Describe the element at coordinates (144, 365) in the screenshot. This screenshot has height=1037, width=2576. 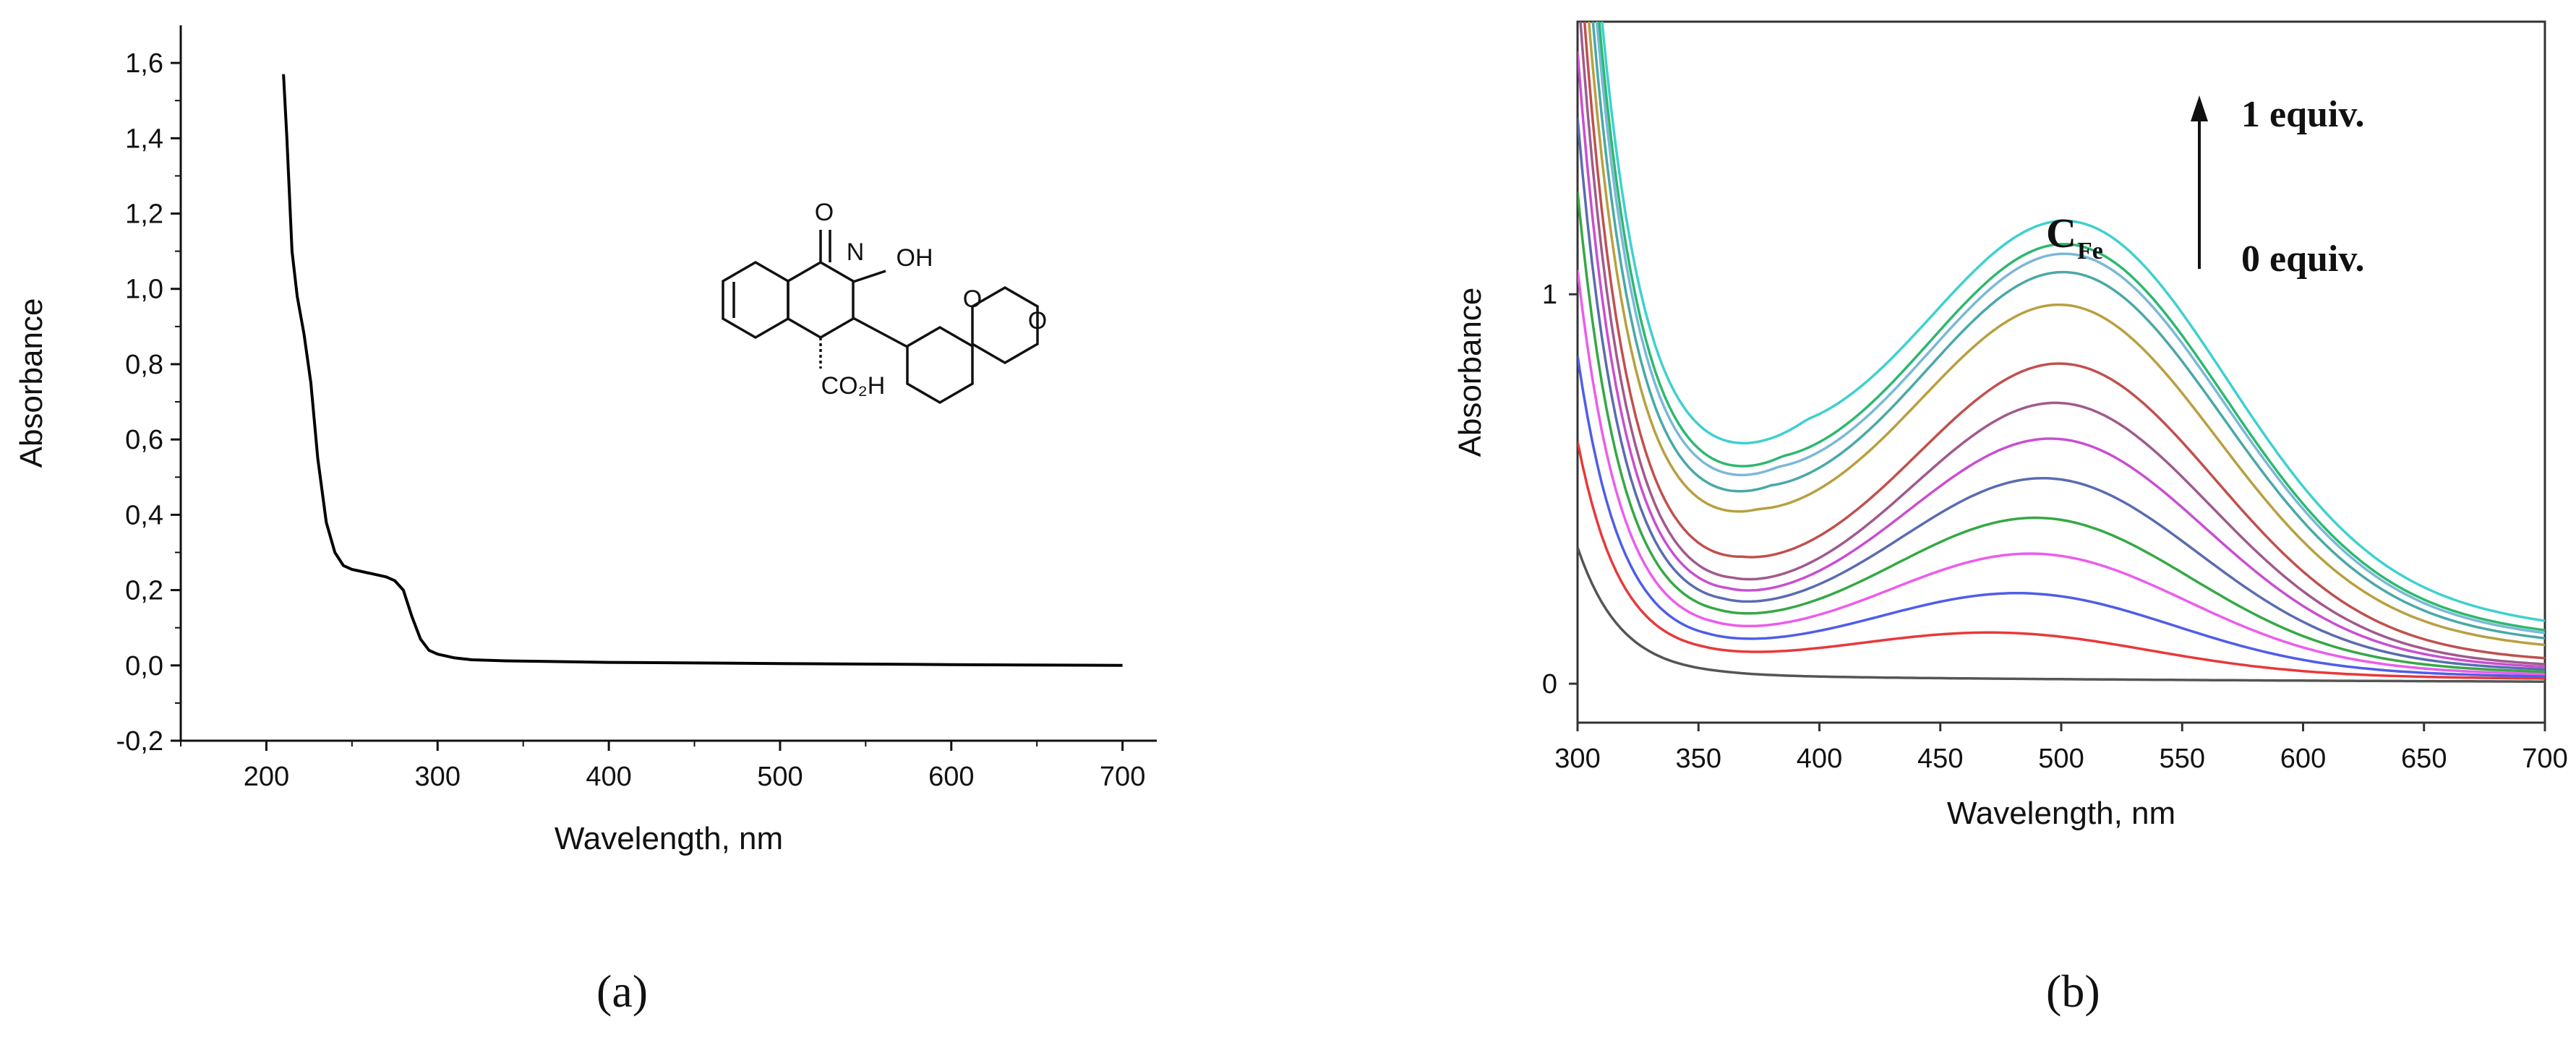
I see `y-tick-label: 0,8` at that location.